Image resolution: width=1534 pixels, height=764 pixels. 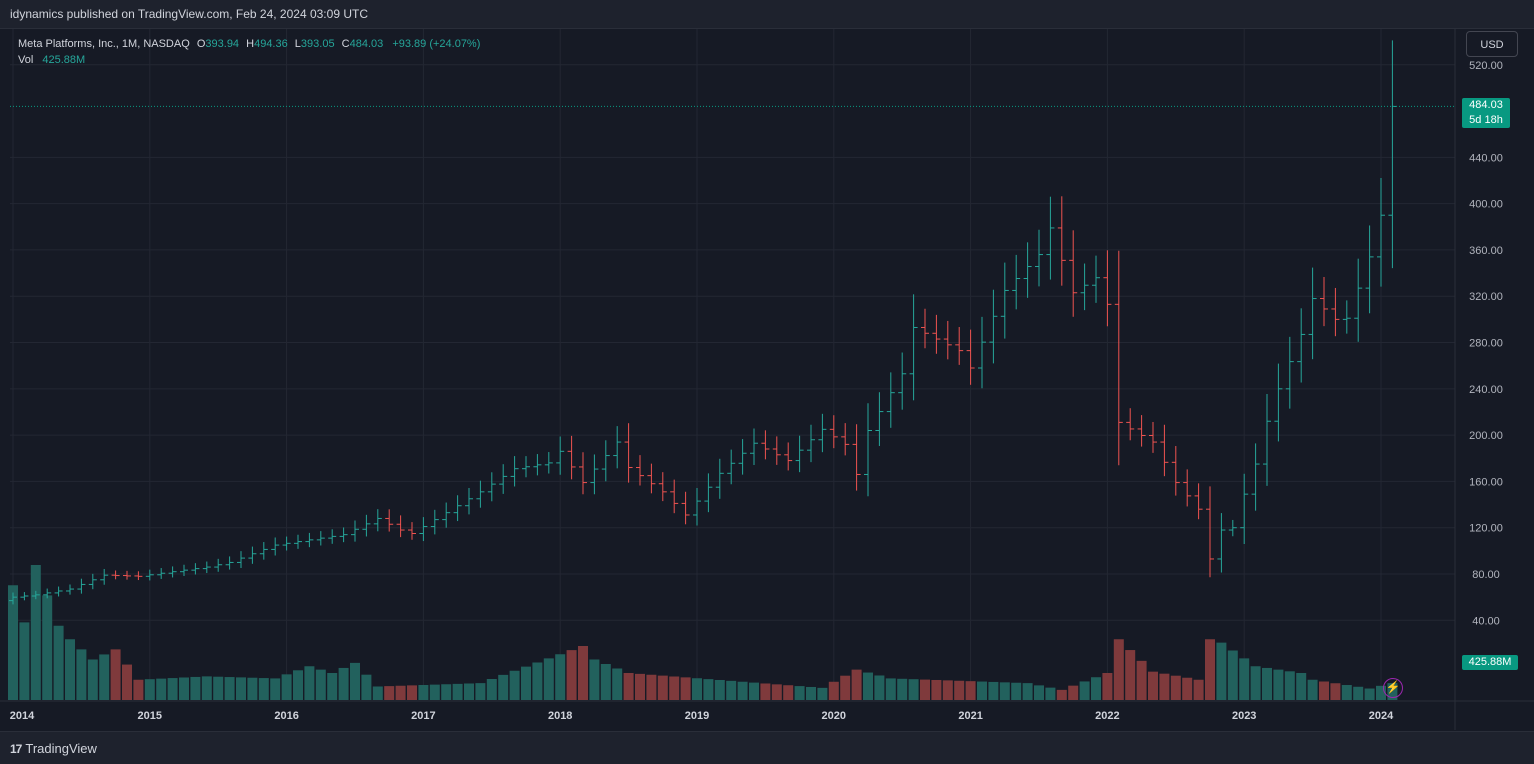 I want to click on volume-label: Vol, so click(x=26, y=60).